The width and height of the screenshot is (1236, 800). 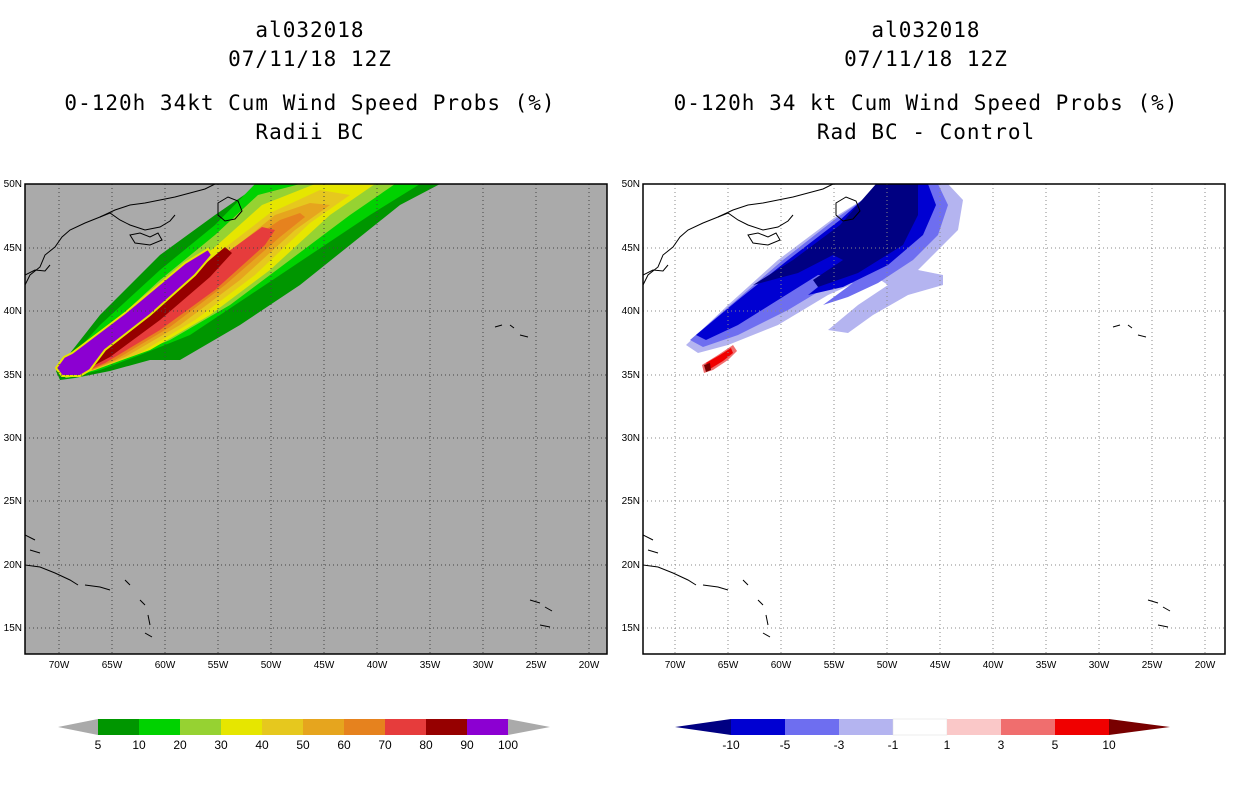 I want to click on right-lat-label: 40N, so click(x=631, y=311).